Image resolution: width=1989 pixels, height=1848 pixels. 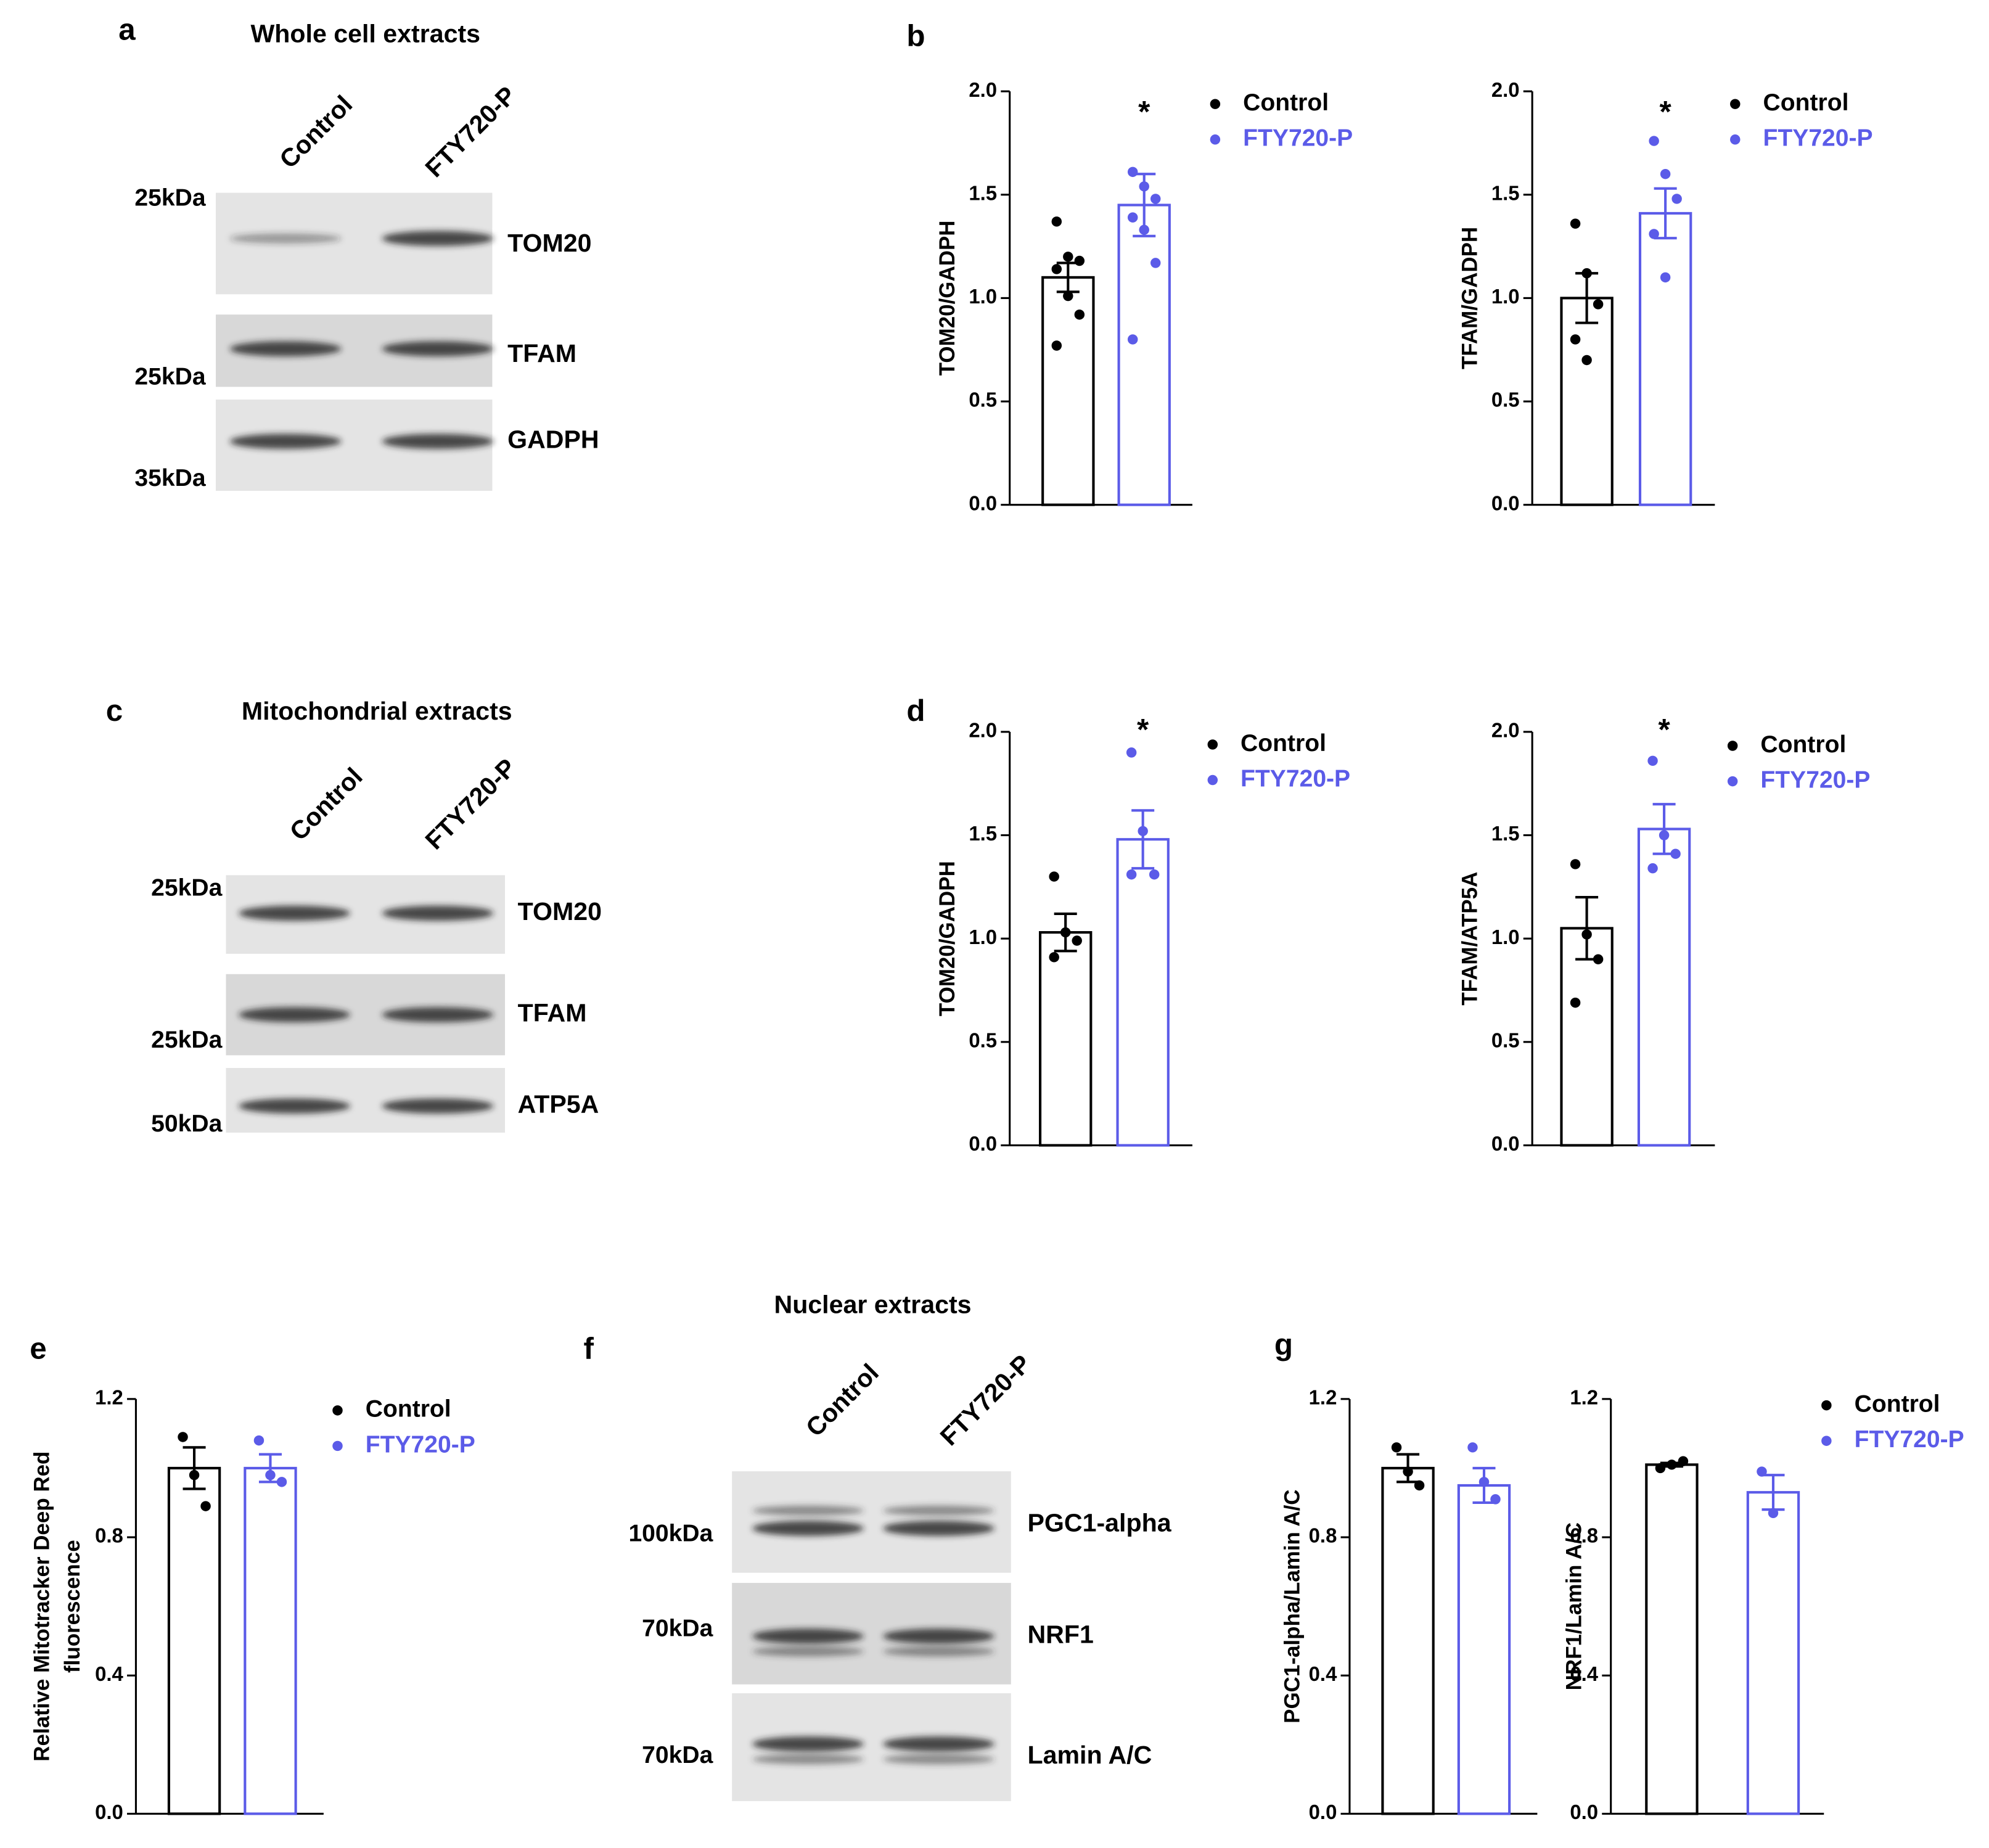 I want to click on kda-marker: 100kDa, so click(x=670, y=1533).